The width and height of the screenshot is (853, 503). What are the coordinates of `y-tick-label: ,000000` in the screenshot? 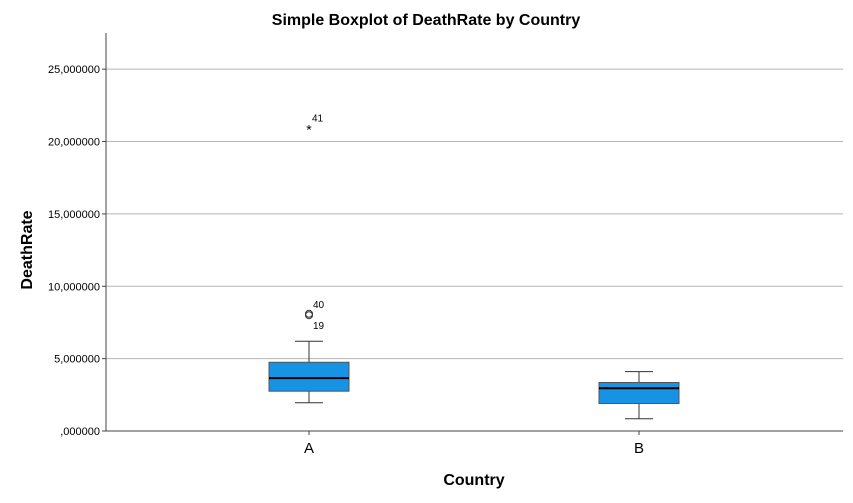 It's located at (80, 432).